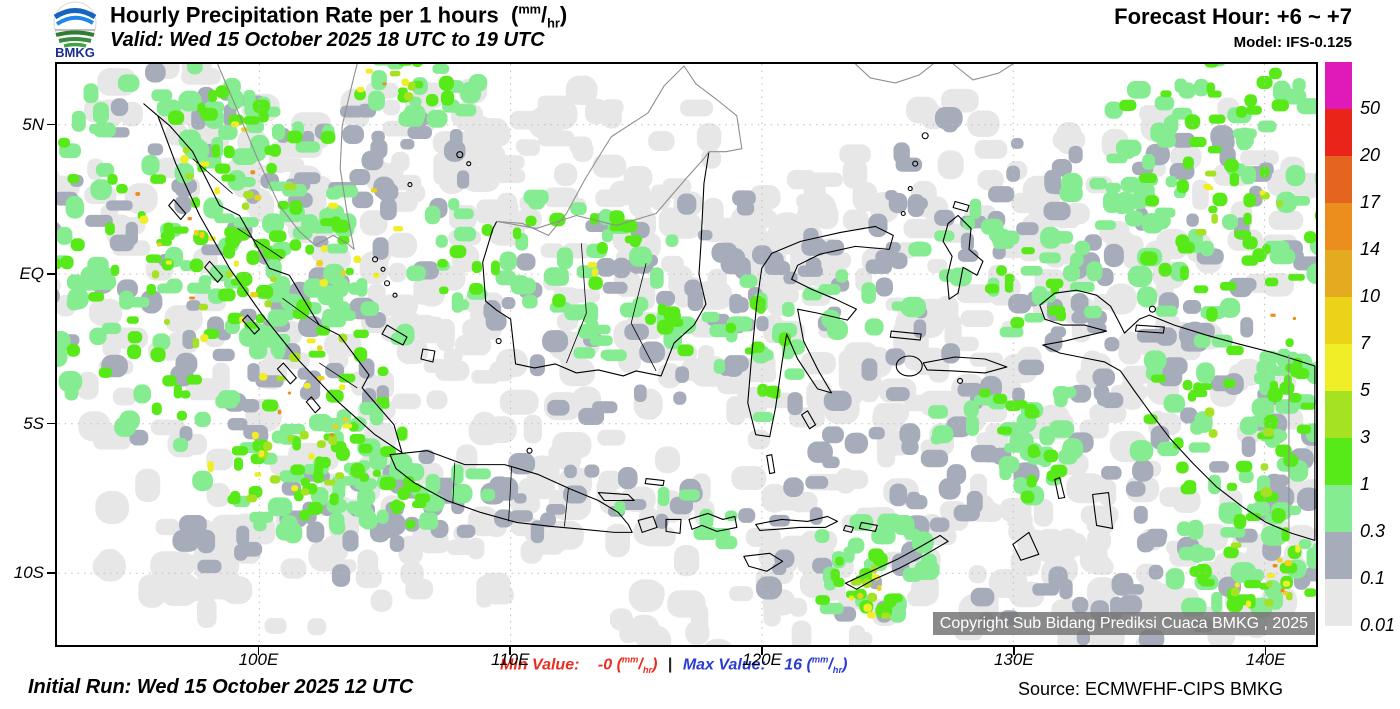 The image size is (1400, 709). I want to click on min-value: -0, so click(605, 665).